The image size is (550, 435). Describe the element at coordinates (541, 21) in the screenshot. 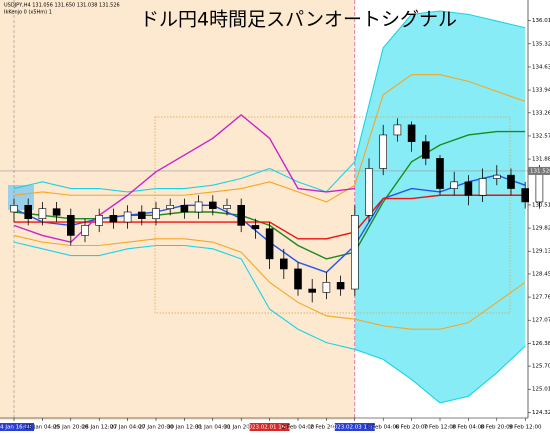

I see `y-tick-label: 136.010` at that location.